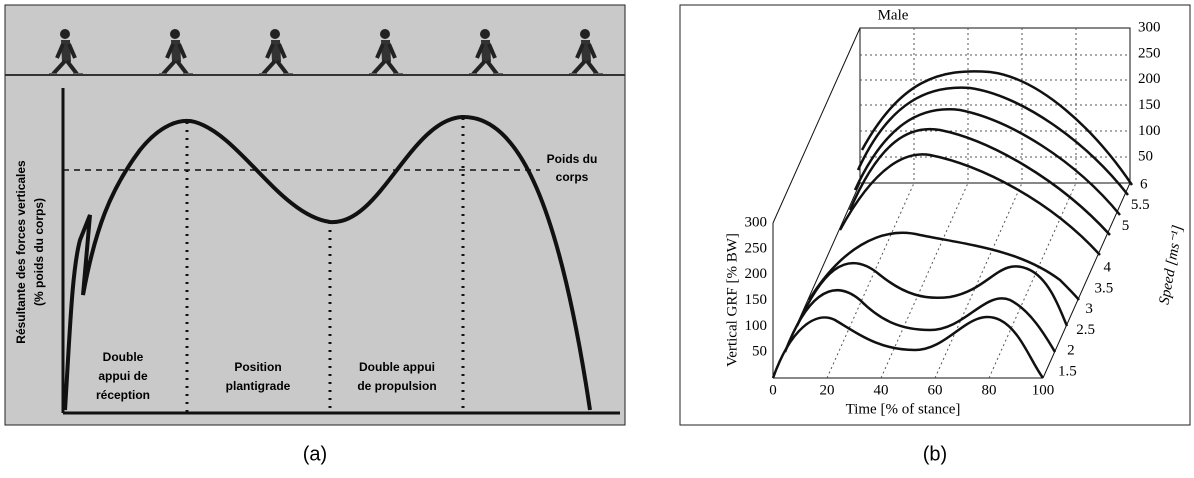 The width and height of the screenshot is (1194, 478). Describe the element at coordinates (123, 357) in the screenshot. I see `phase-label: Double` at that location.